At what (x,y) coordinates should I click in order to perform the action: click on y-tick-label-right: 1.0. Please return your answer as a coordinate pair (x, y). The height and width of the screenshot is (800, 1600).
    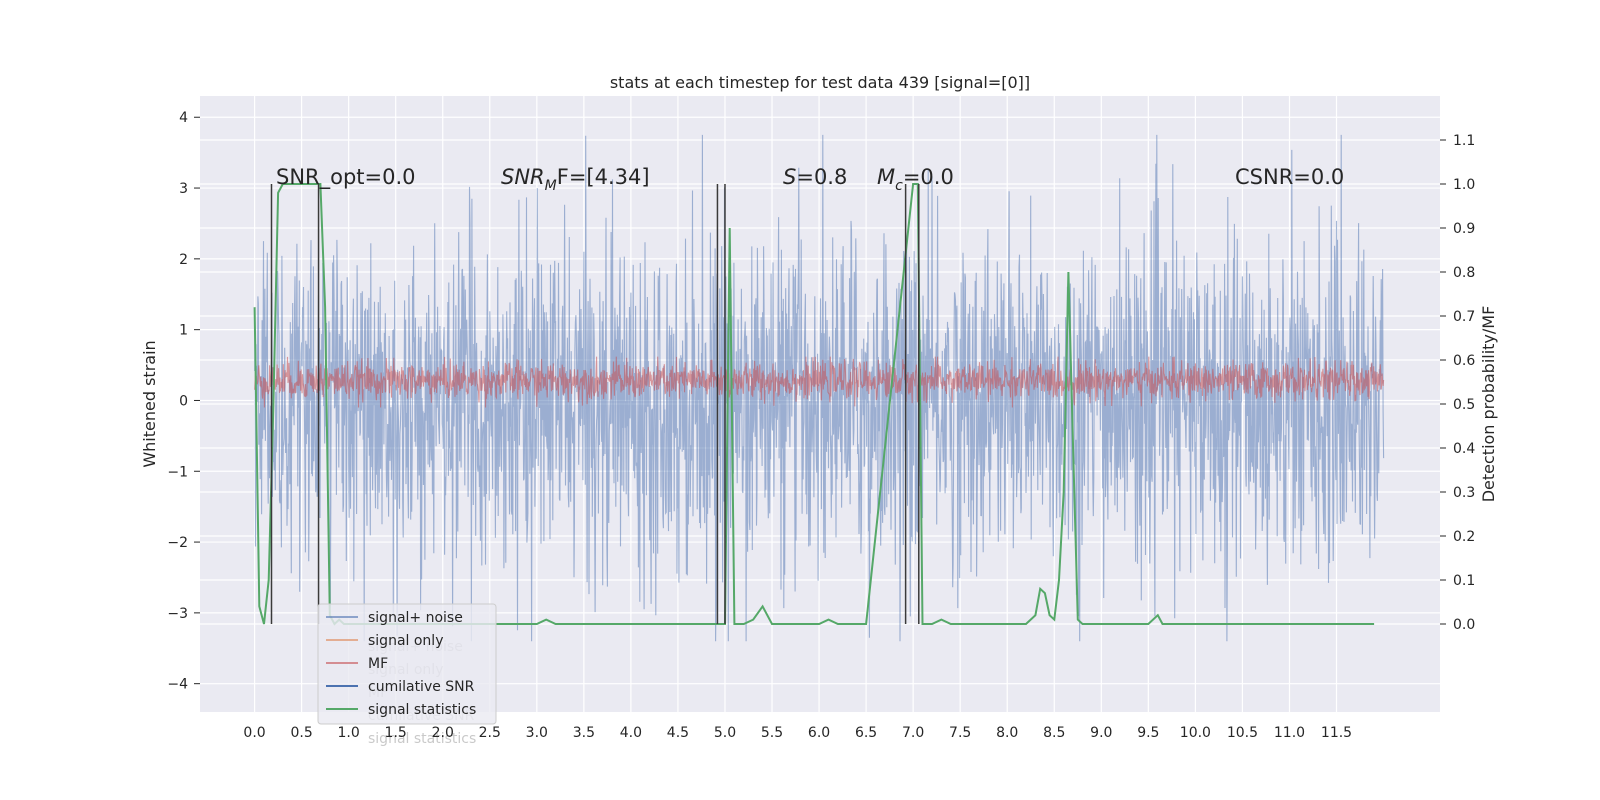
    Looking at the image, I should click on (1464, 185).